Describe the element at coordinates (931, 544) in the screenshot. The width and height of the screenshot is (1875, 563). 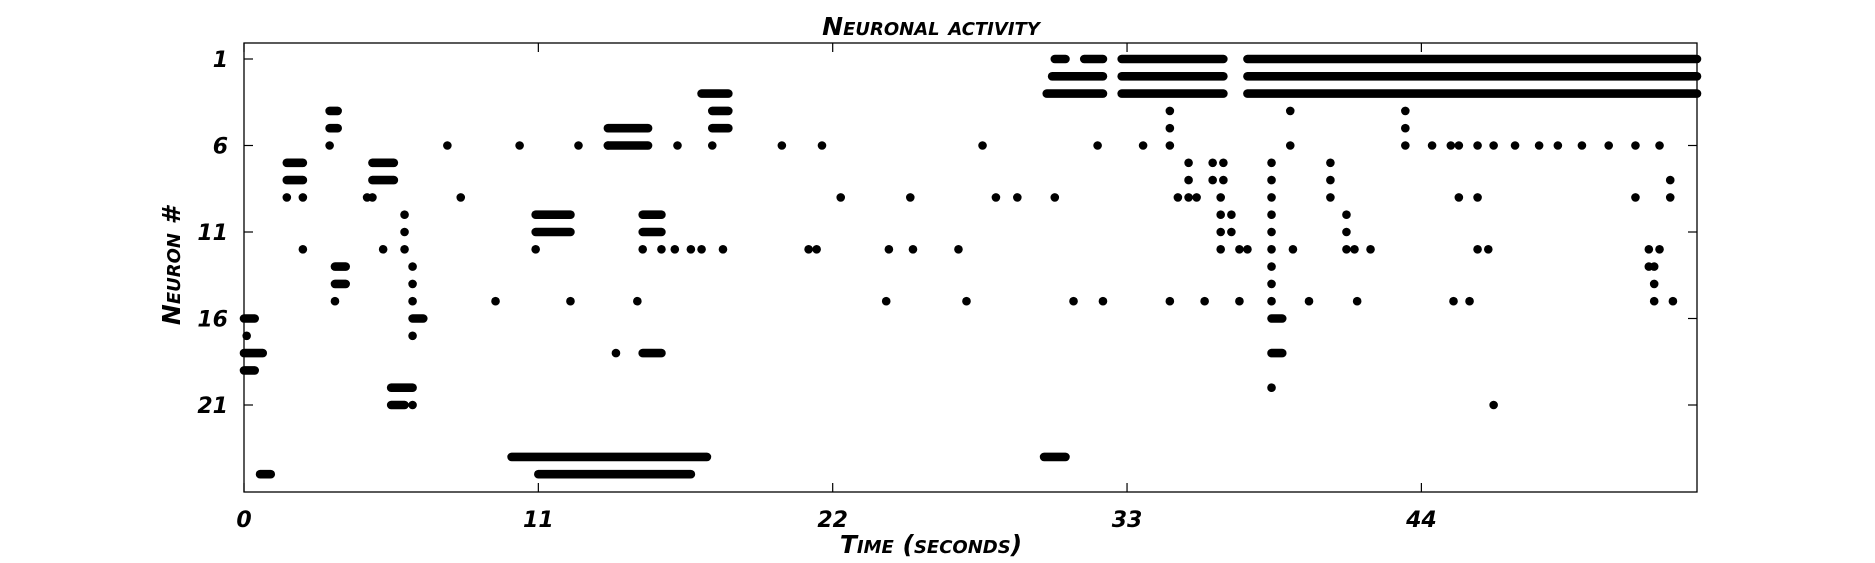
I see `x-axis-label: Time (seconds)` at that location.